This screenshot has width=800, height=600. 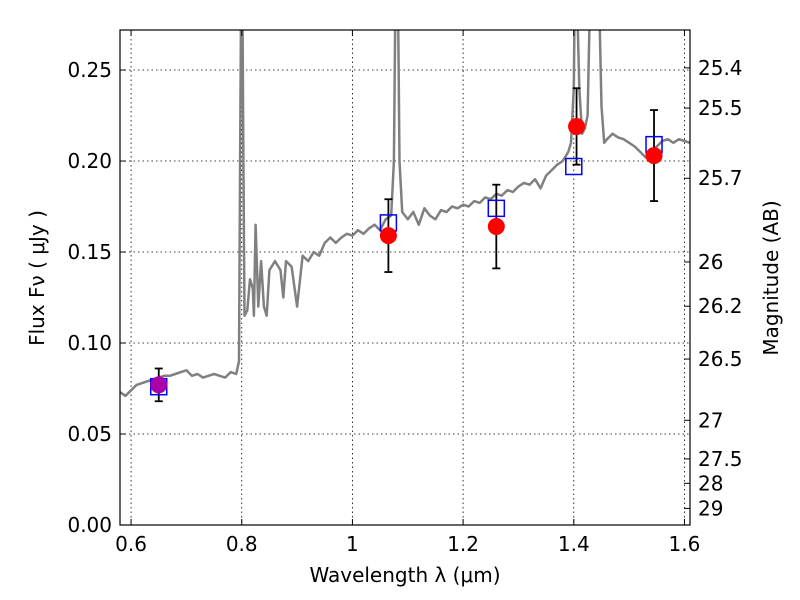 What do you see at coordinates (89, 343) in the screenshot?
I see `y-tick-label: 0.10` at bounding box center [89, 343].